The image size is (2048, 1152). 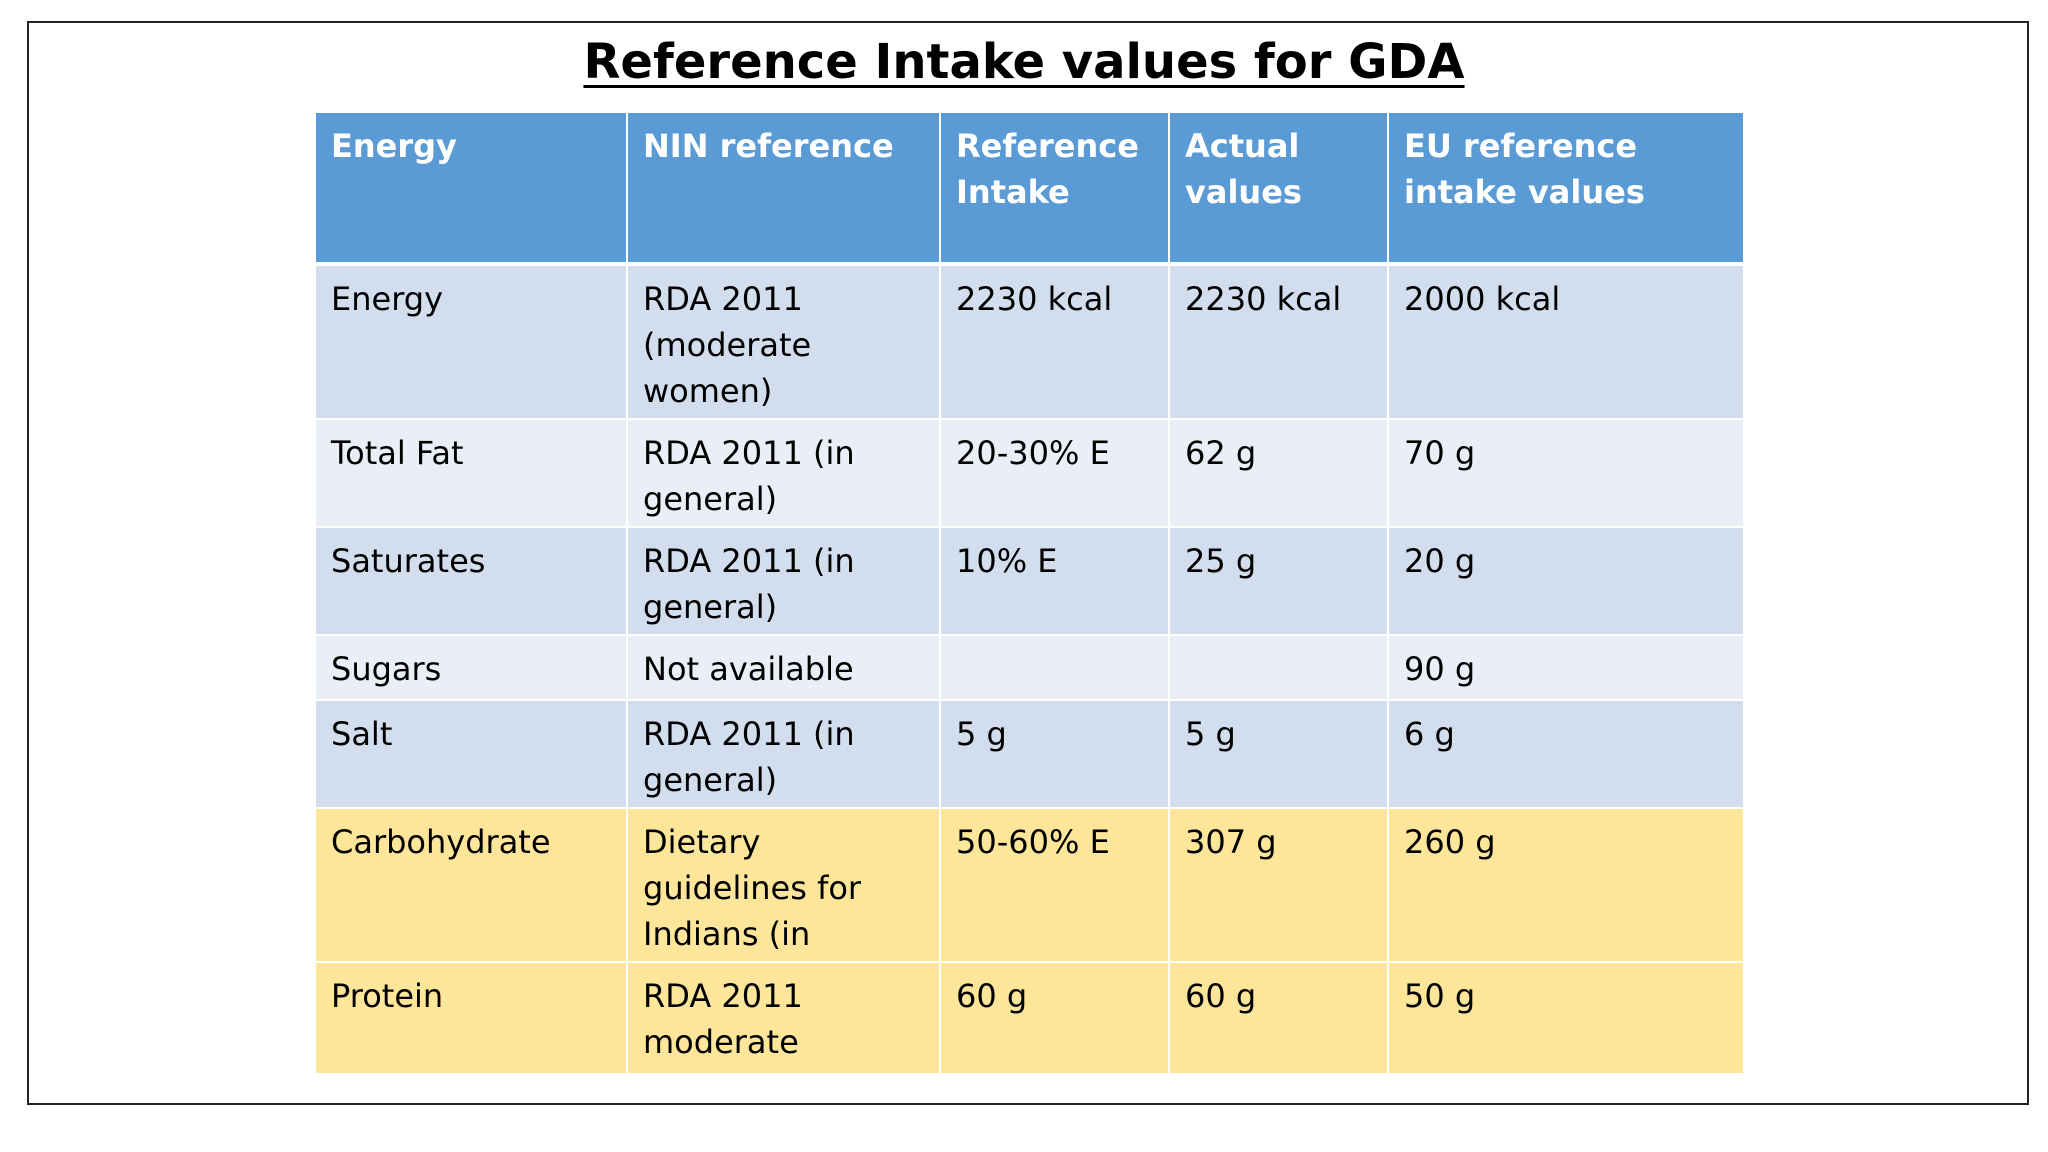 I want to click on header-cell-nin-reference: NIN reference, so click(x=784, y=189).